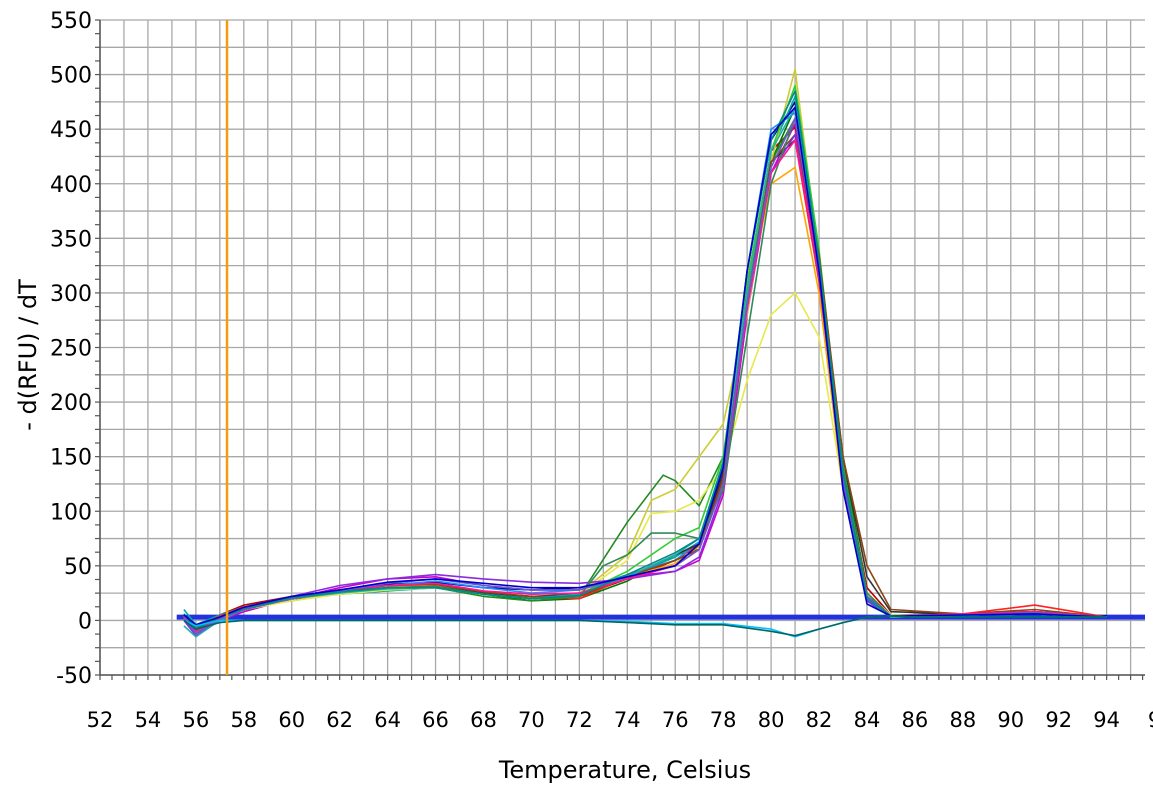  Describe the element at coordinates (627, 720) in the screenshot. I see `x-tick-label: 74` at that location.